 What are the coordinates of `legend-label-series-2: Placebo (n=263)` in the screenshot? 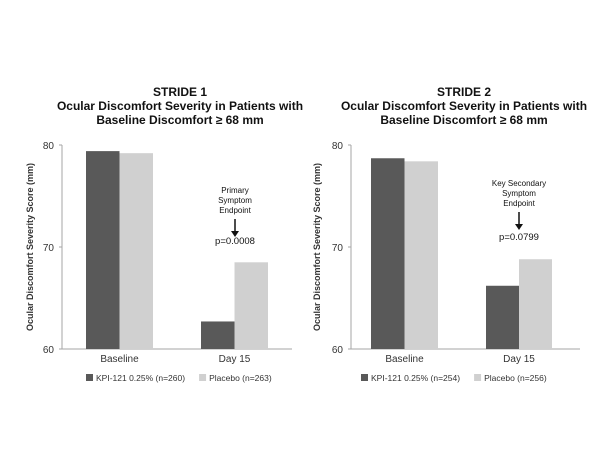 It's located at (240, 378).